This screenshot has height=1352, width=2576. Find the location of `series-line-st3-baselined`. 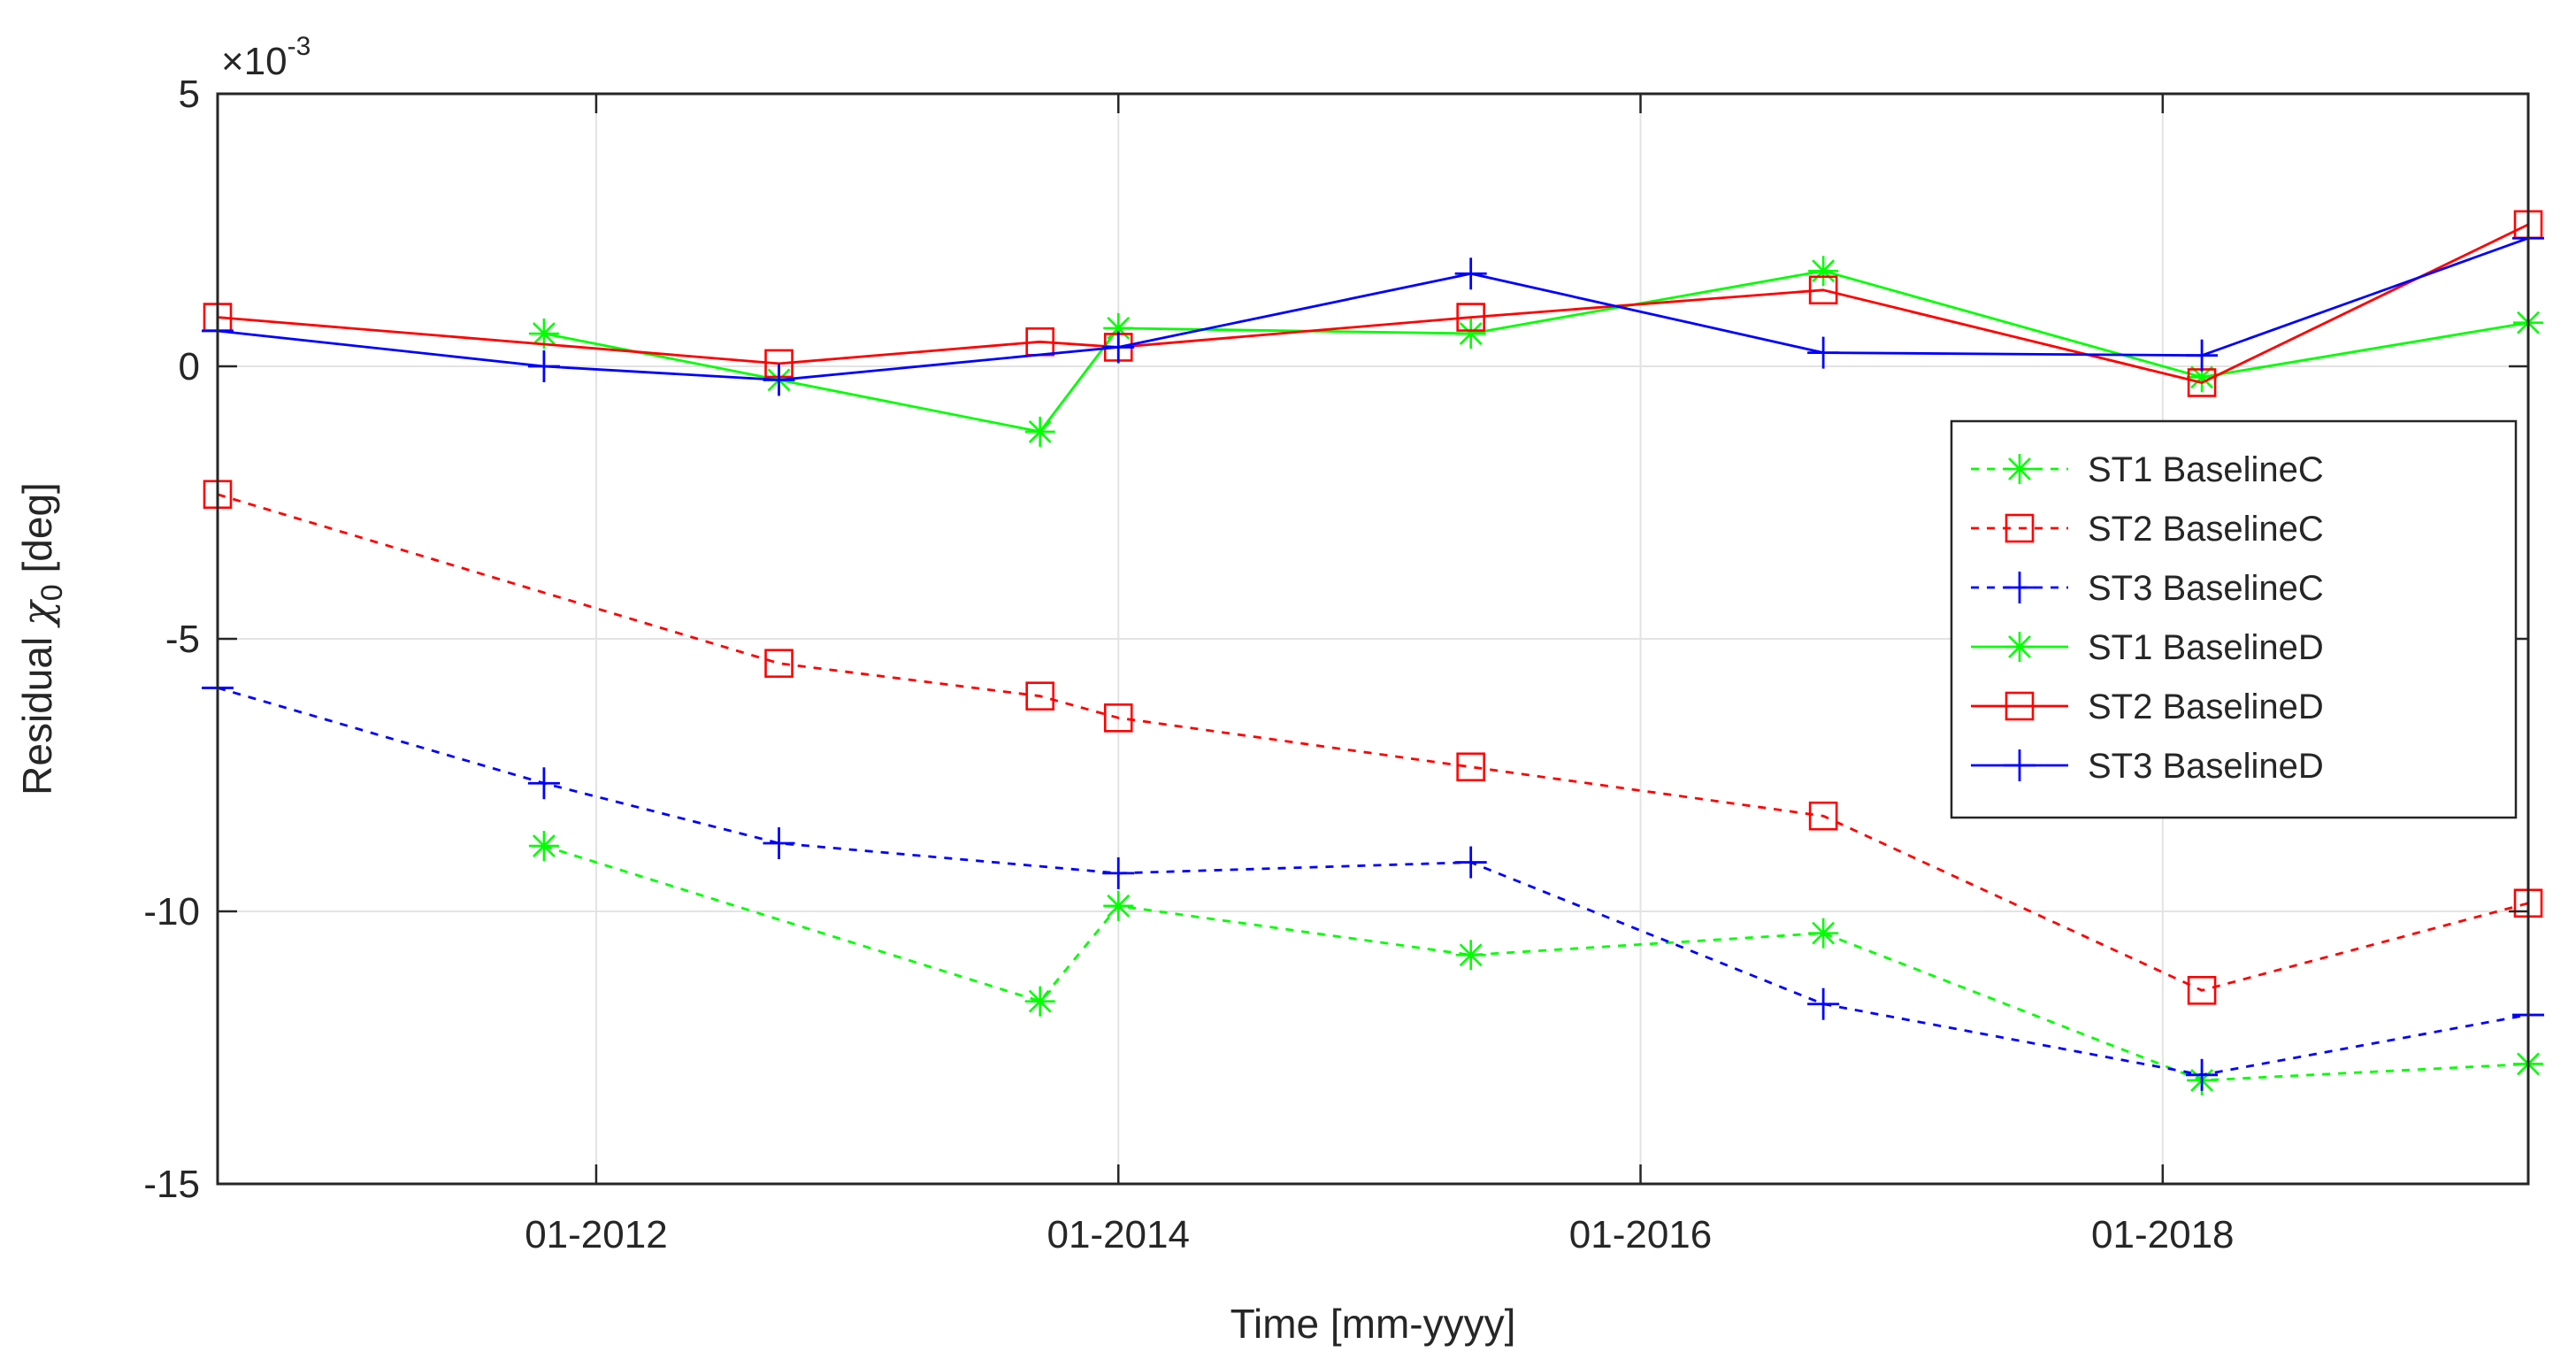

series-line-st3-baselined is located at coordinates (1373, 308).